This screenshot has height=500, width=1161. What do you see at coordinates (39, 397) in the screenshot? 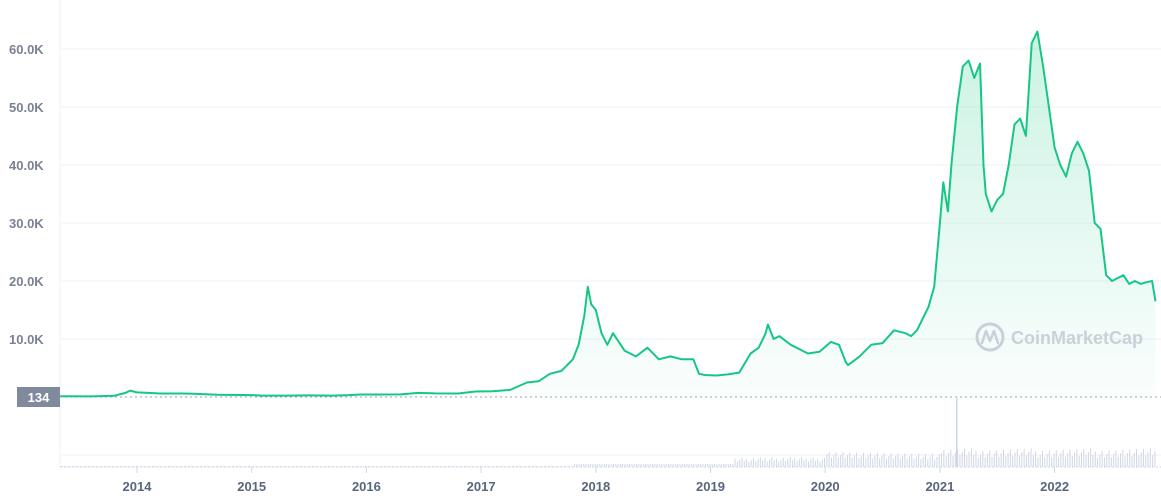
I see `start-price-label: 134` at bounding box center [39, 397].